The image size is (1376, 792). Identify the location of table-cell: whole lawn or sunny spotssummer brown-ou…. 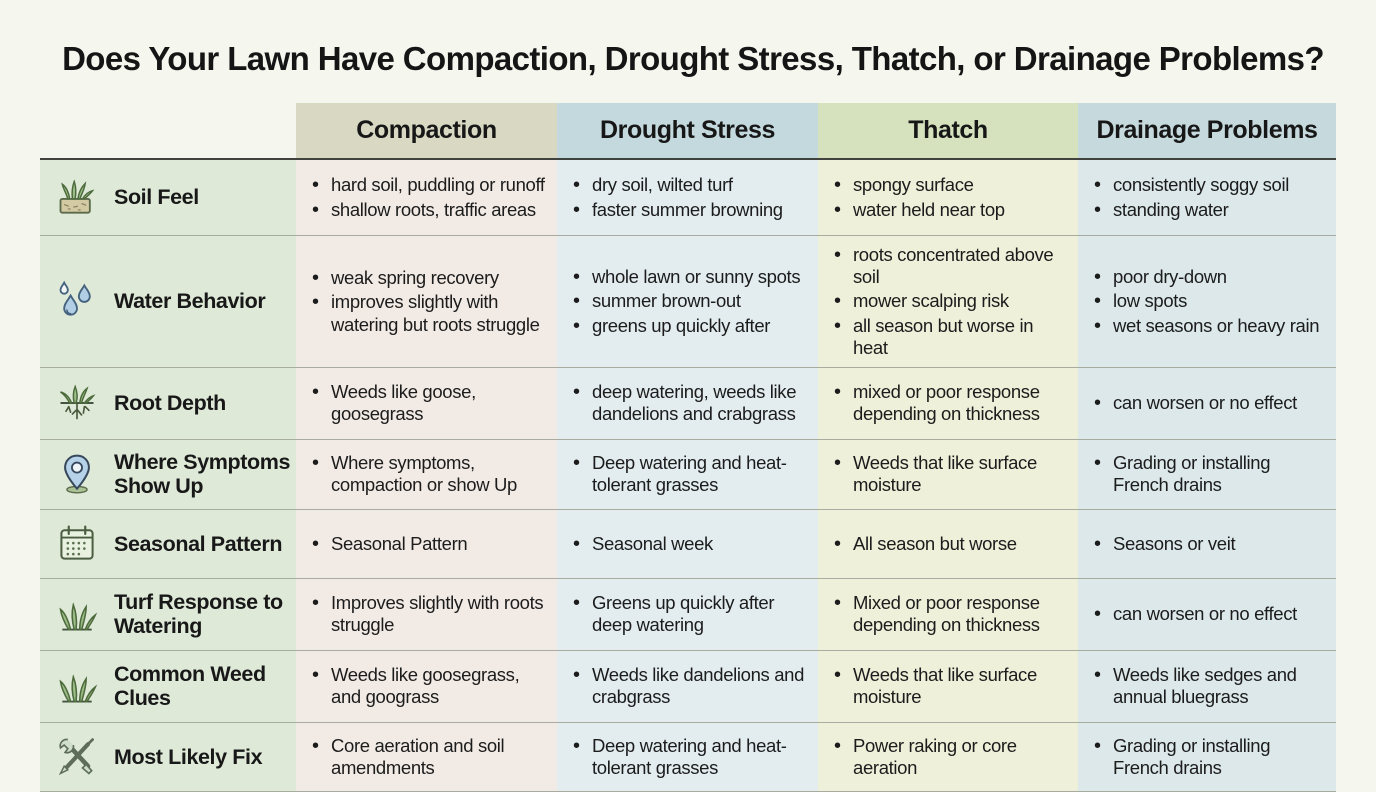
(687, 301).